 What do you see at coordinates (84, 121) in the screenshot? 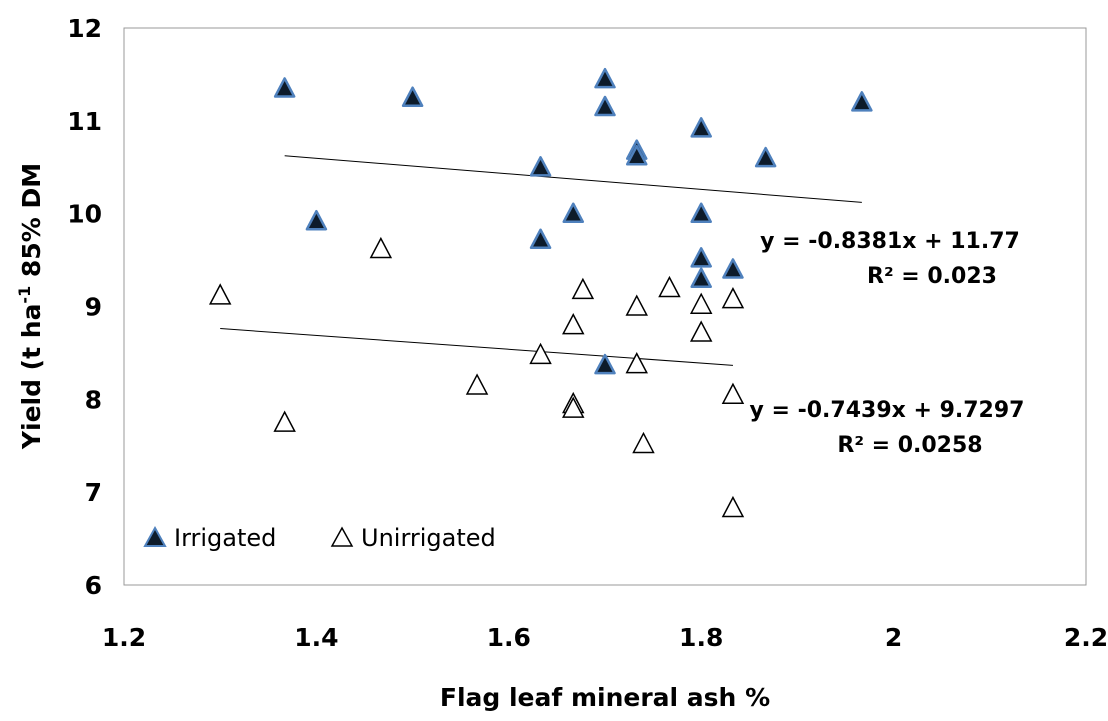
I see `y-tick-label: 11` at bounding box center [84, 121].